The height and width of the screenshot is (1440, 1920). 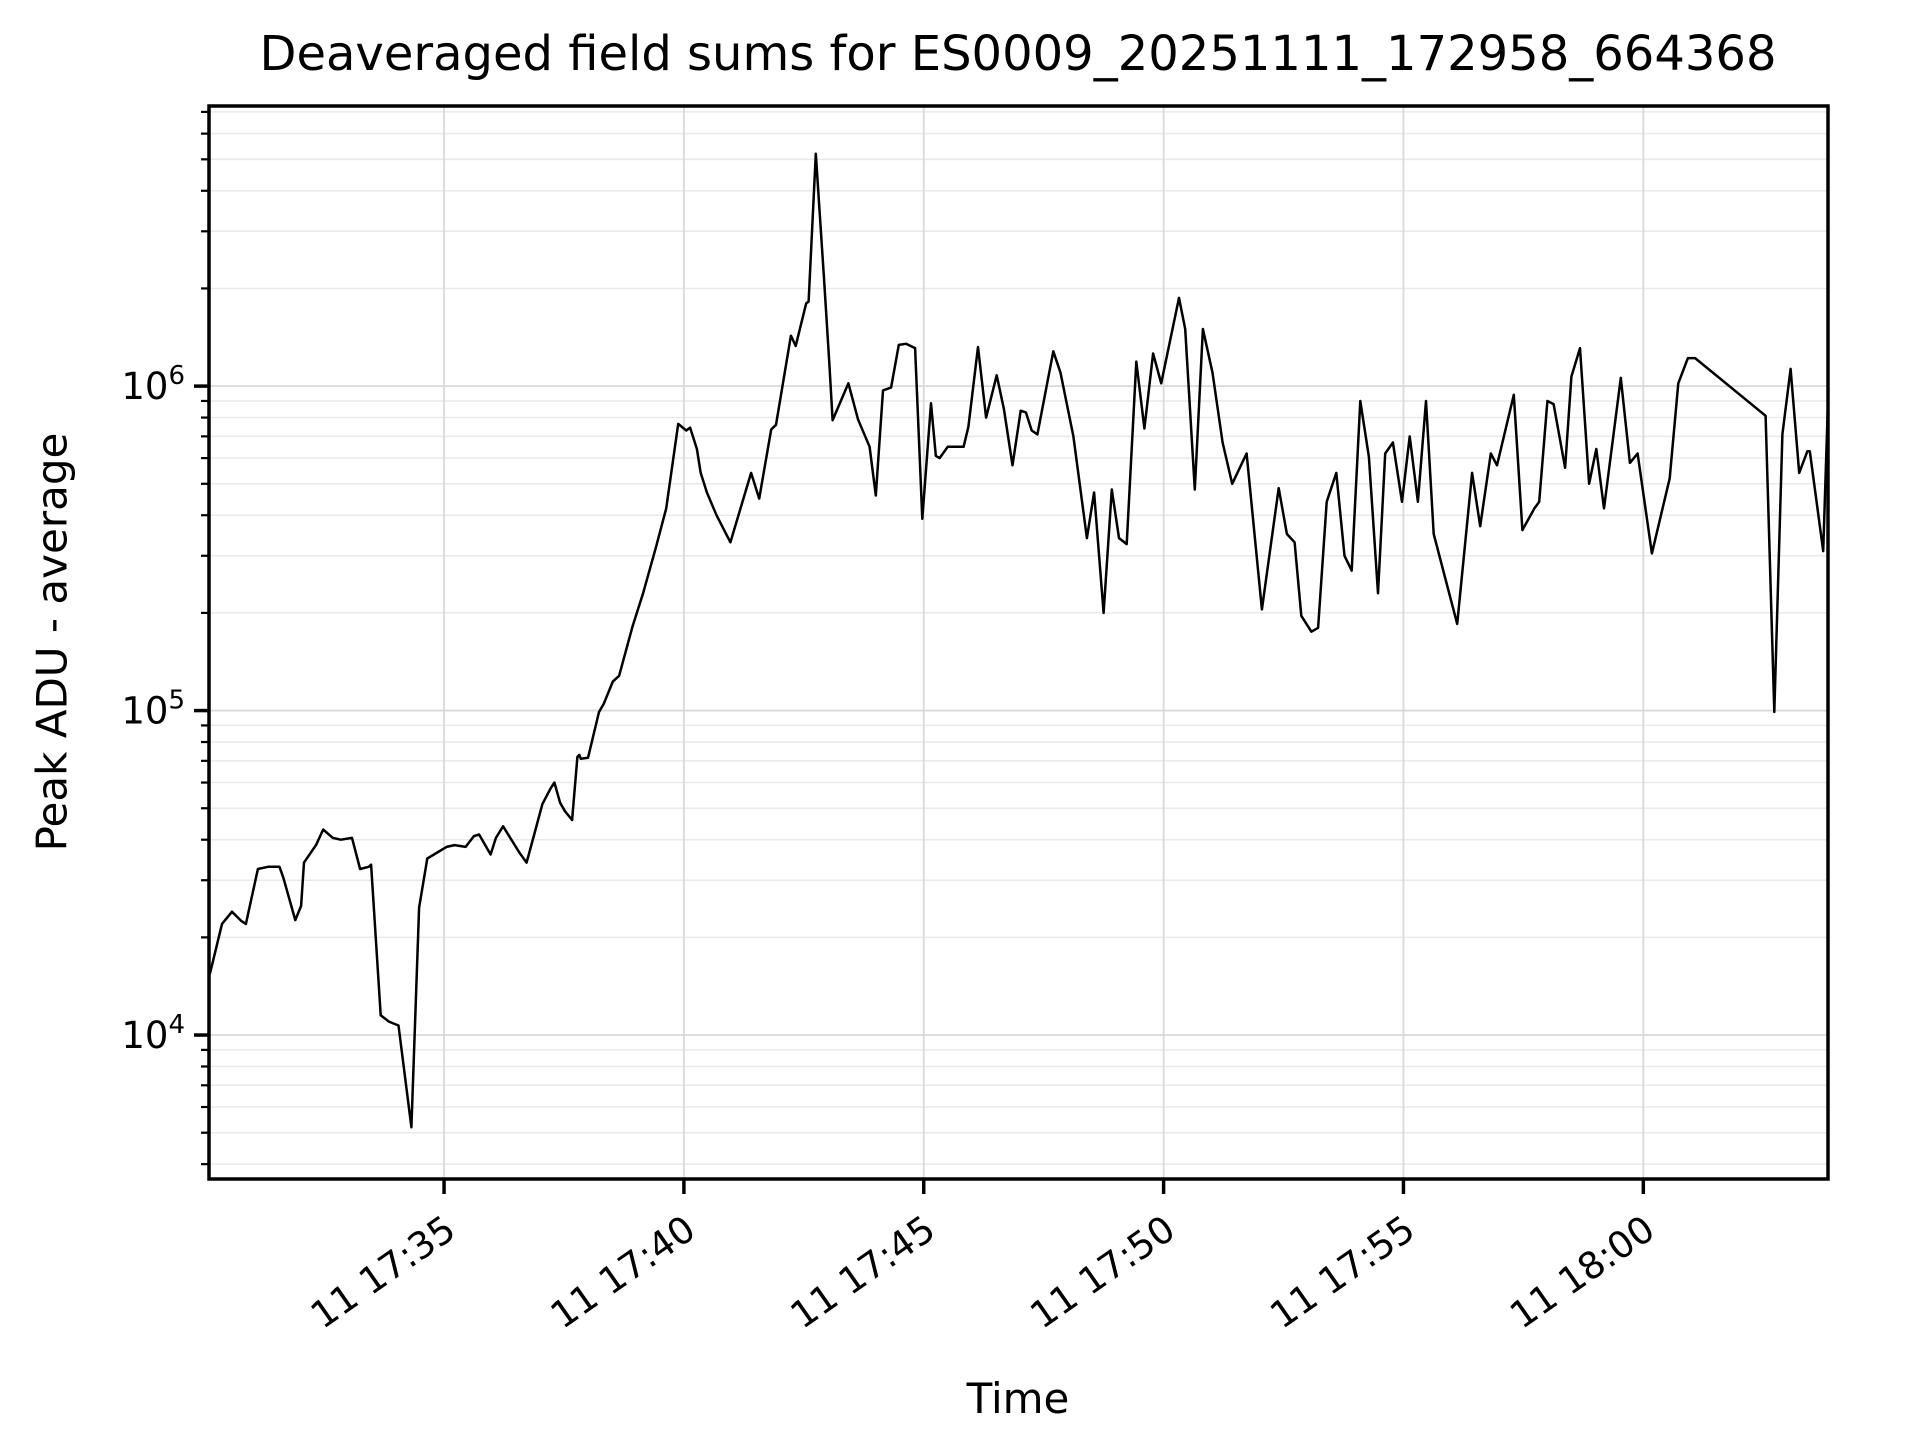 I want to click on x-tick-label: 11 17:40, so click(x=623, y=1272).